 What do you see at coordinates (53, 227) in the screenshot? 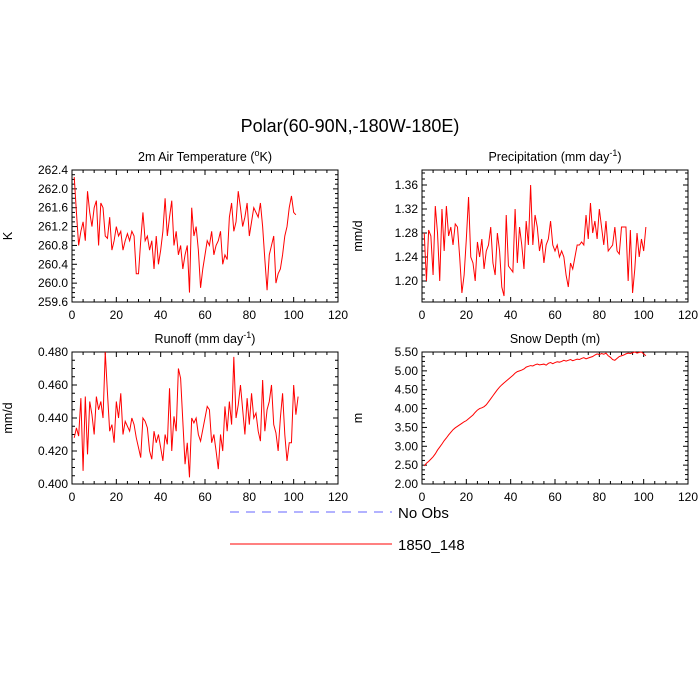
I see `y-tick-label: 261.2` at bounding box center [53, 227].